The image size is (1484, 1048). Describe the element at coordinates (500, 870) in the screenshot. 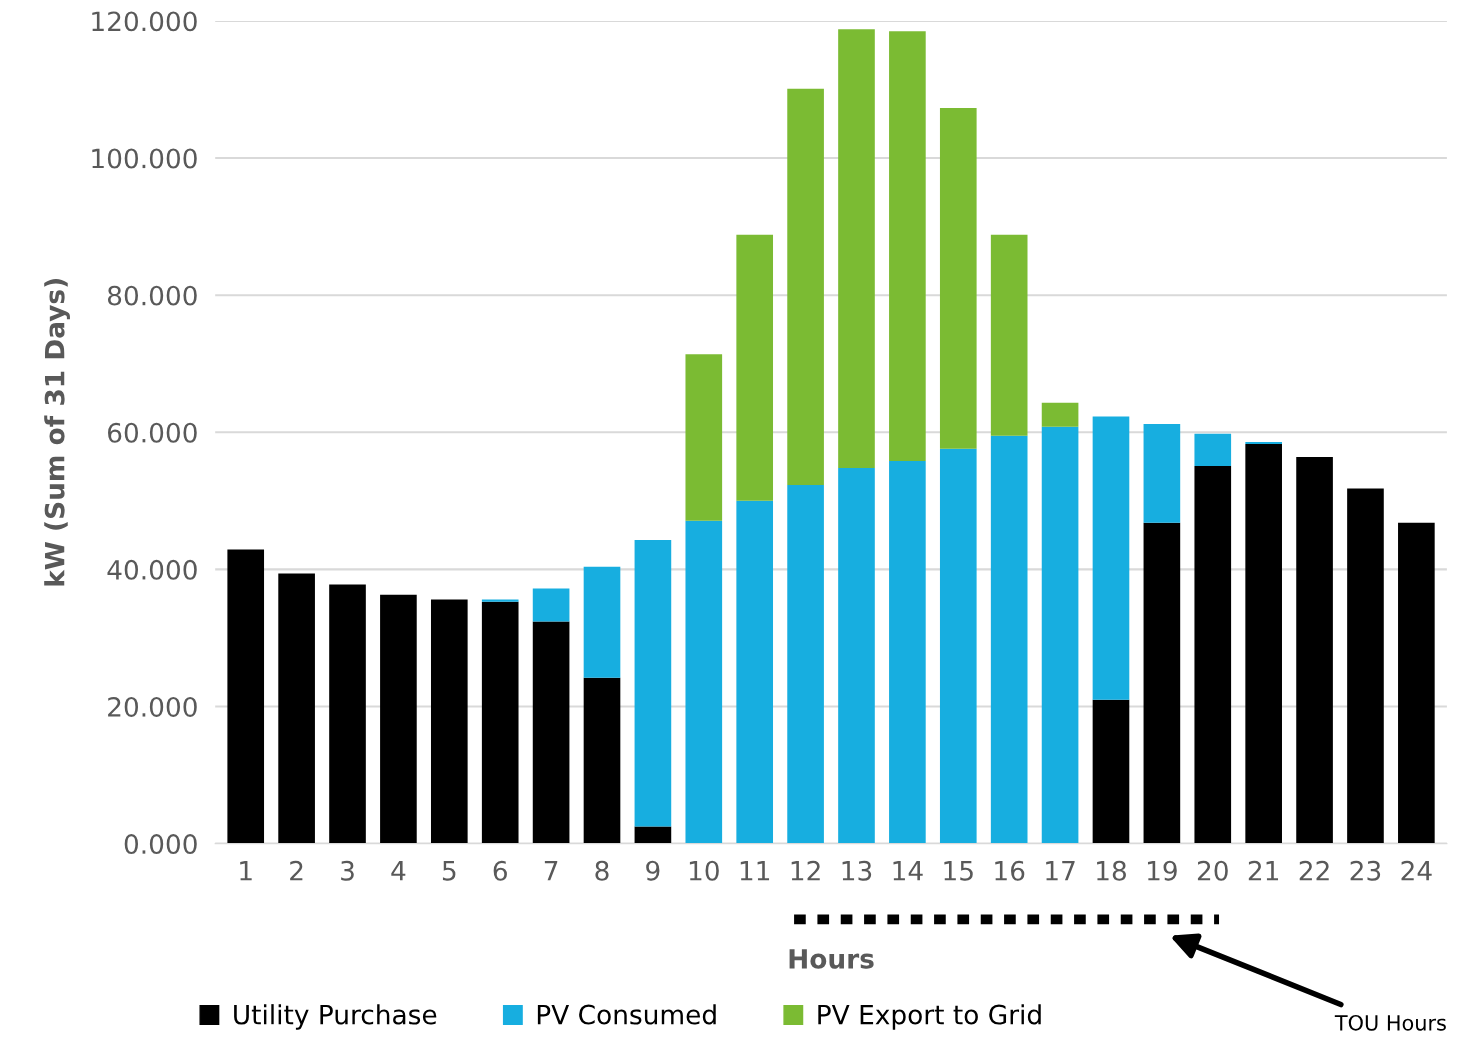

I see `x-tick-label: 6` at that location.